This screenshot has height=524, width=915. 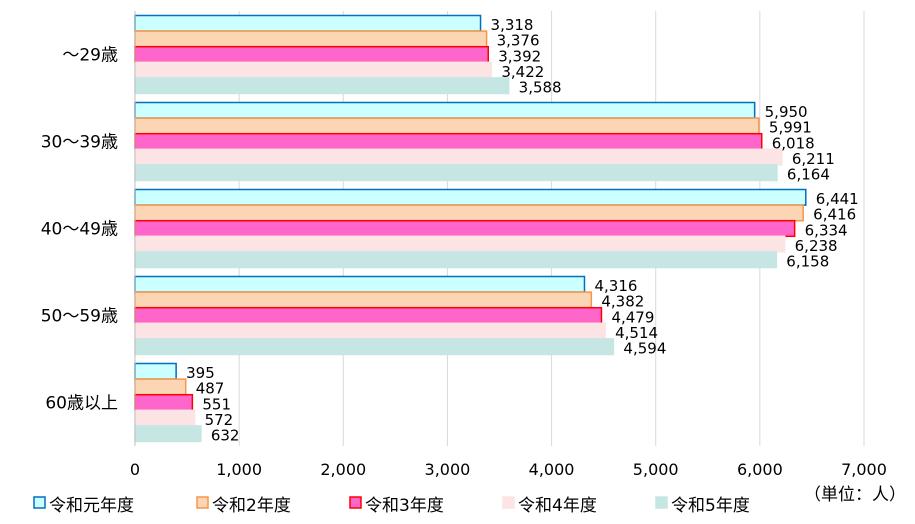 What do you see at coordinates (816, 246) in the screenshot?
I see `data-label: 6,238` at bounding box center [816, 246].